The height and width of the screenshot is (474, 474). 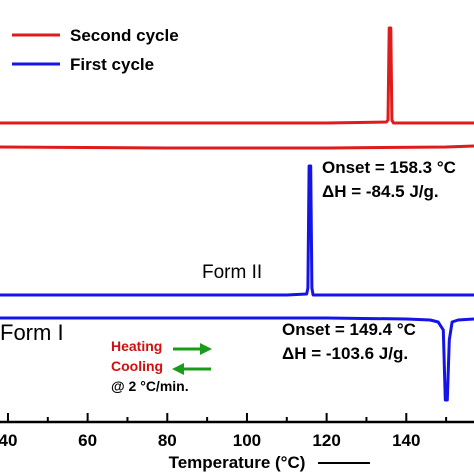 I want to click on second-cycle-cooling-curve, so click(x=237, y=147).